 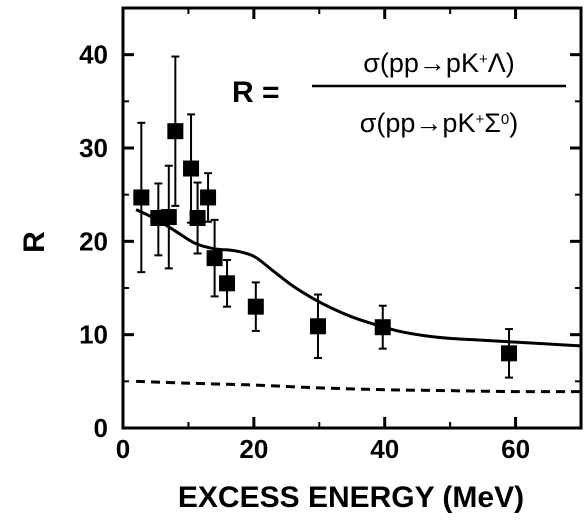 I want to click on formula-lhs: R =, so click(x=256, y=92).